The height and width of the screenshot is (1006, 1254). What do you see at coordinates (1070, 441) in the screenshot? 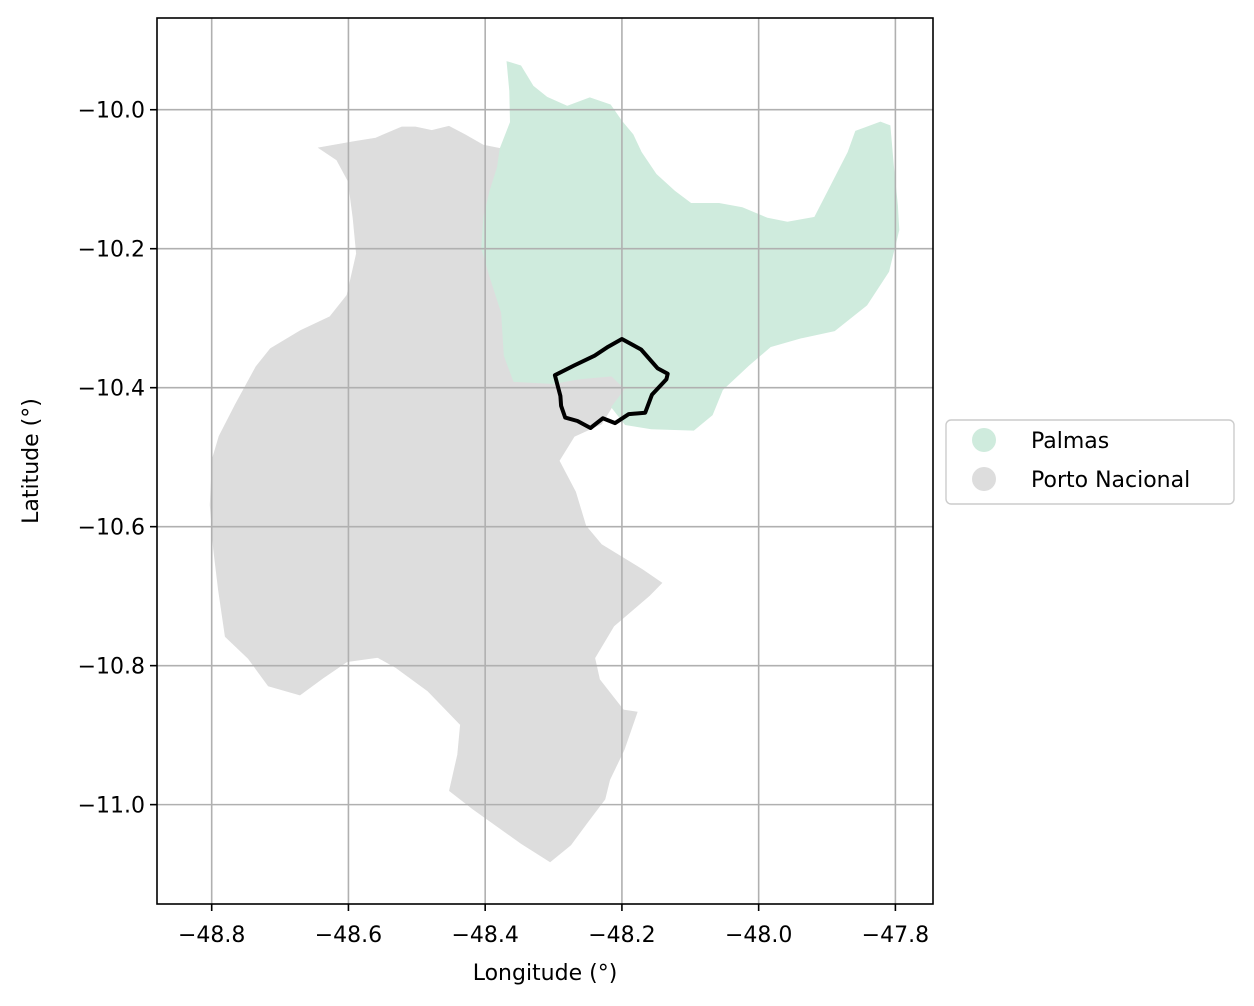
I see `legend-label-palmas: Palmas` at bounding box center [1070, 441].